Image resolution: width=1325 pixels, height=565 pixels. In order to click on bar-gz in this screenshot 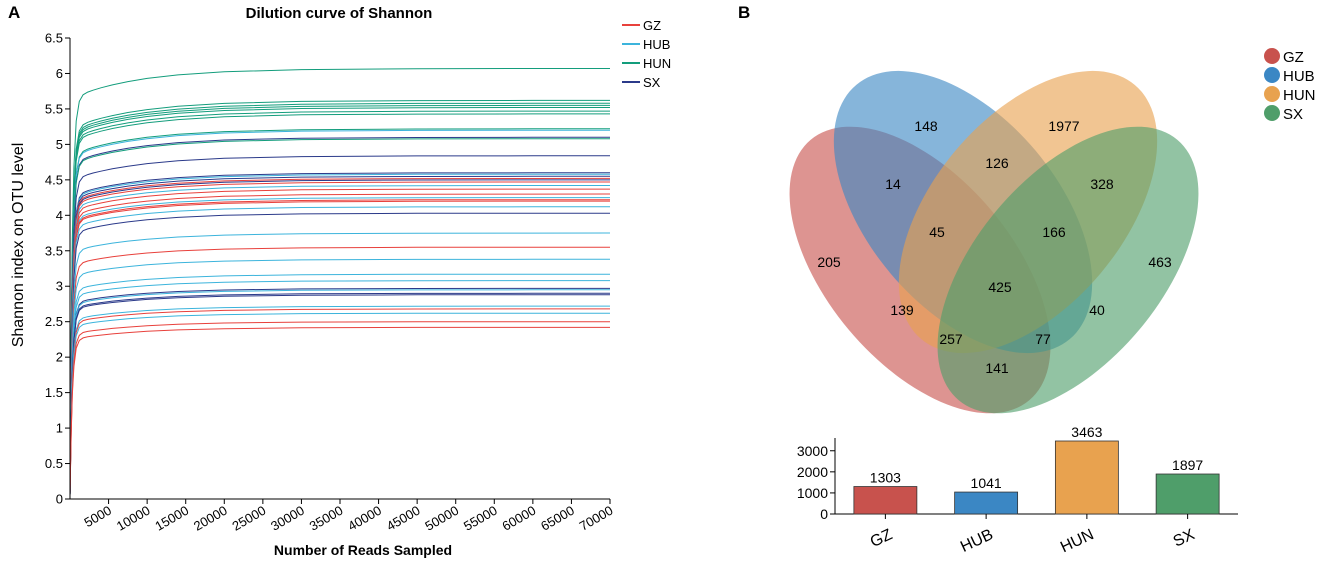, I will do `click(885, 500)`.